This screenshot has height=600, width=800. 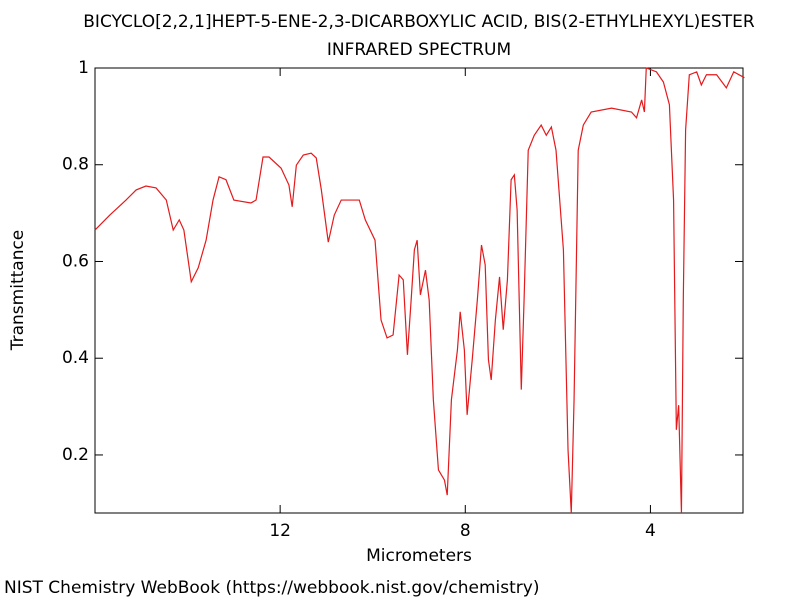 I want to click on x-tick-label: 12, so click(x=280, y=531).